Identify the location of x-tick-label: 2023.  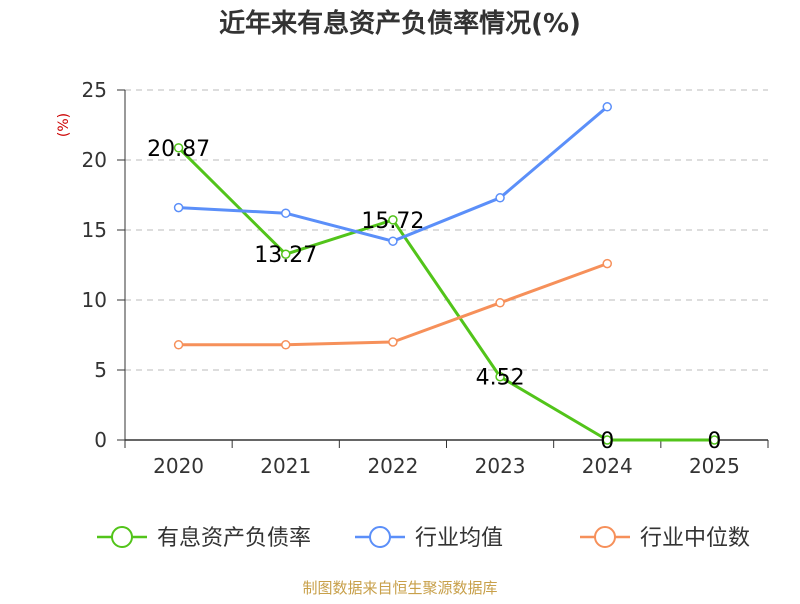
(500, 466).